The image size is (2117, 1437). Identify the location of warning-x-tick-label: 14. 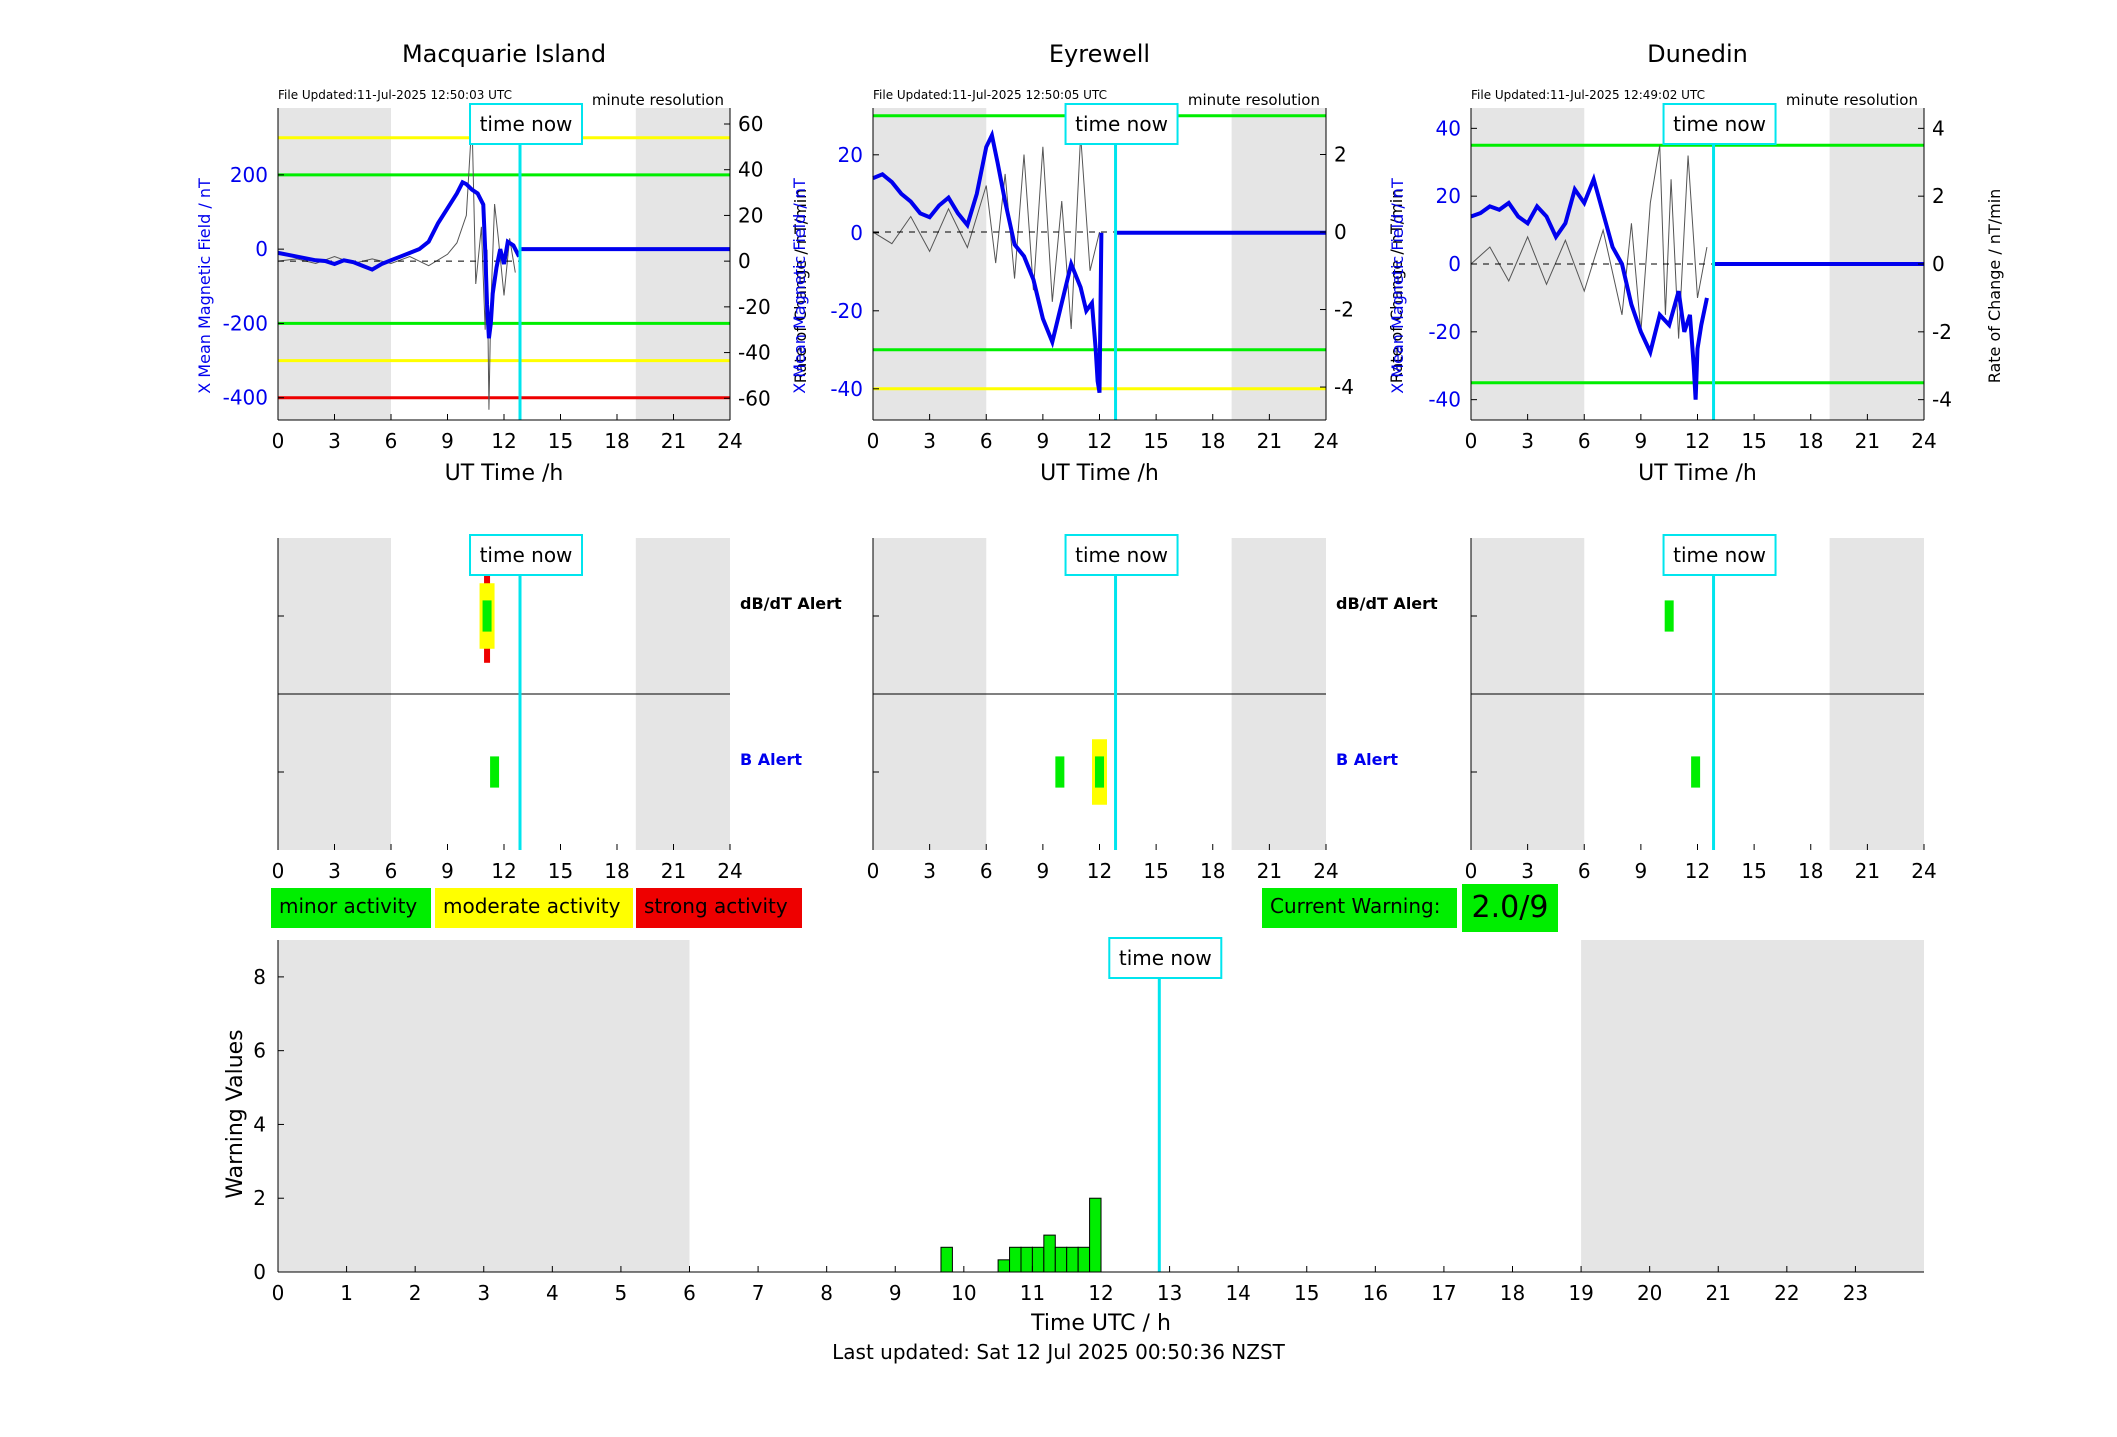
(1237, 1293).